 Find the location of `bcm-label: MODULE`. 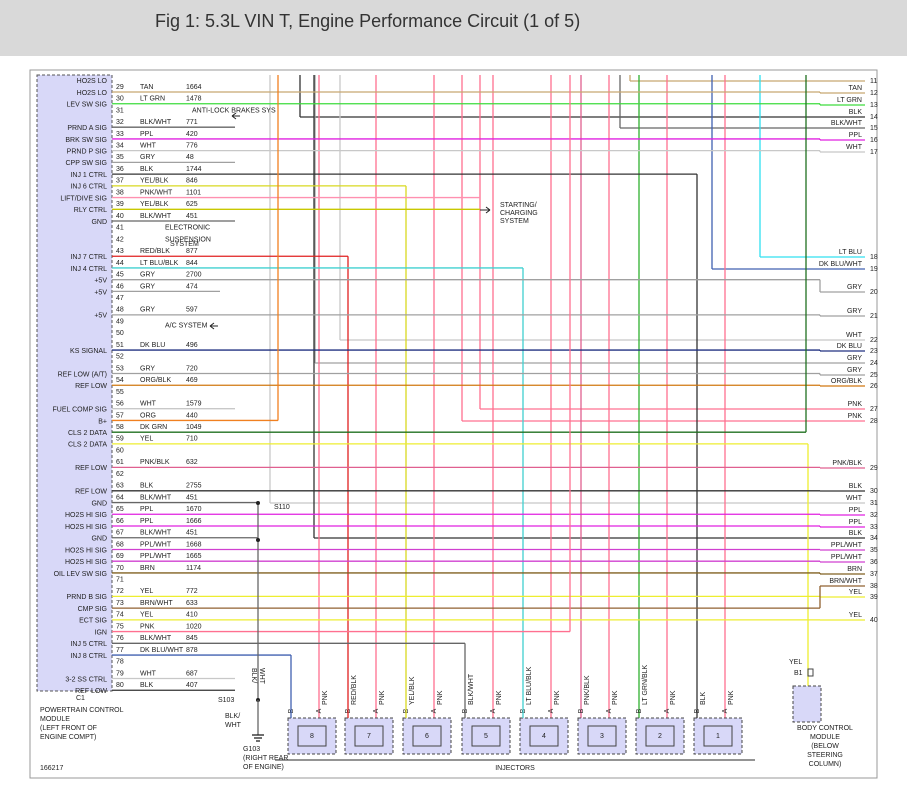

bcm-label: MODULE is located at coordinates (825, 737).